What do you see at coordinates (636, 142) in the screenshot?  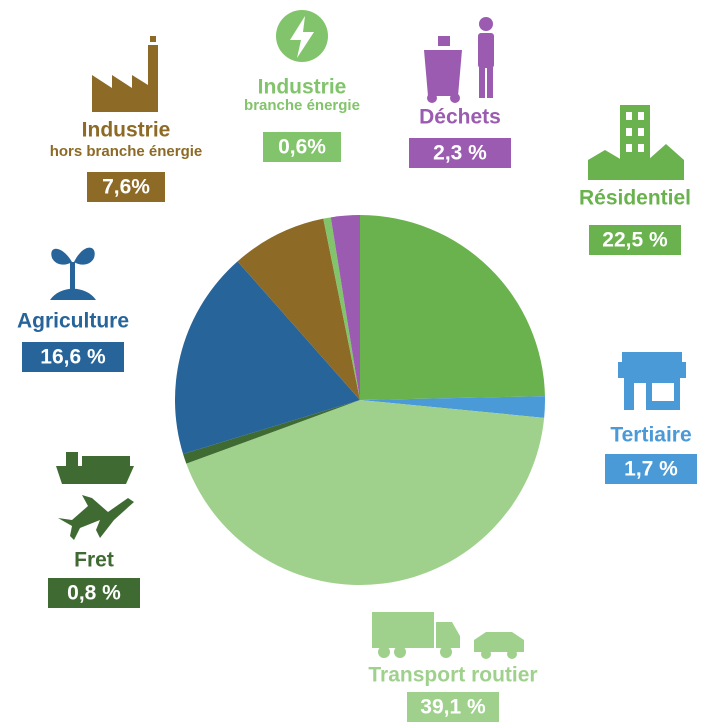 I see `icon-residential` at bounding box center [636, 142].